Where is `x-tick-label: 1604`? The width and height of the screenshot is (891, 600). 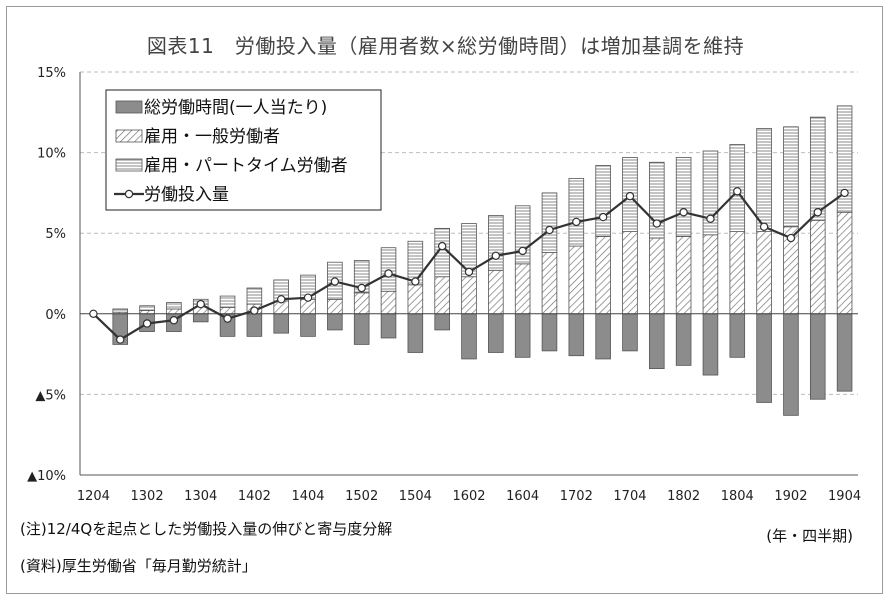
x-tick-label: 1604 is located at coordinates (522, 496).